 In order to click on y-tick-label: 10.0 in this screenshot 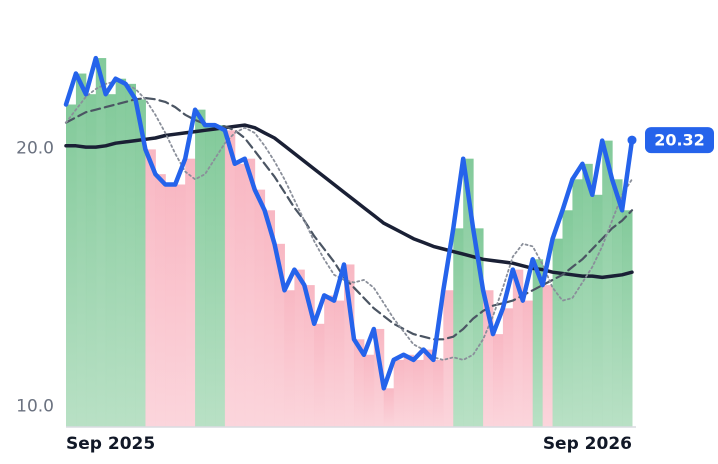, I will do `click(35, 406)`.